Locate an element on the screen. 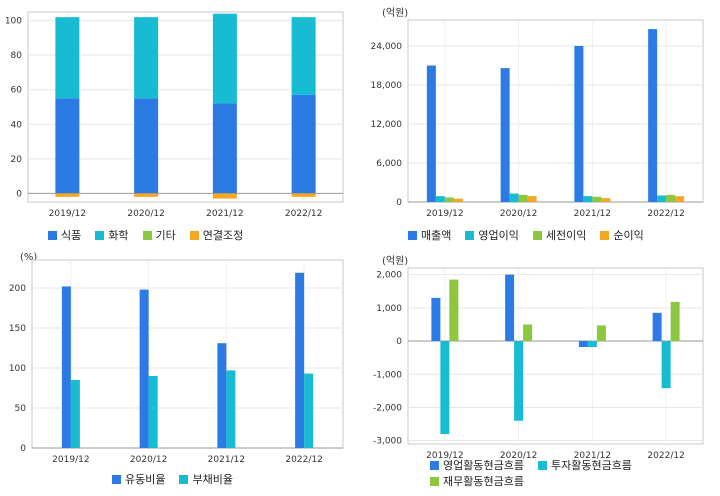  legend-item: 세전이익 is located at coordinates (559, 236).